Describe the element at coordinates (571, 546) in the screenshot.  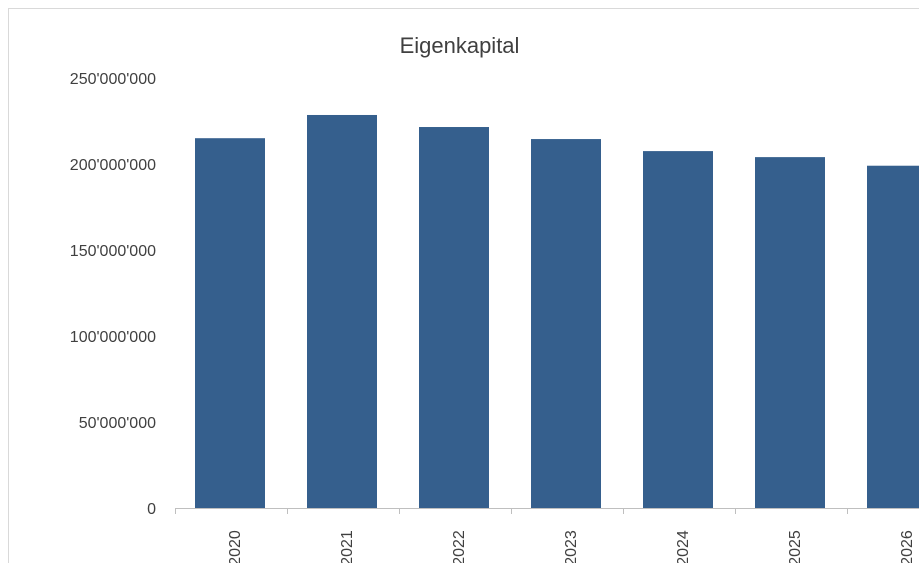
I see `x-tick-label: 2023` at that location.